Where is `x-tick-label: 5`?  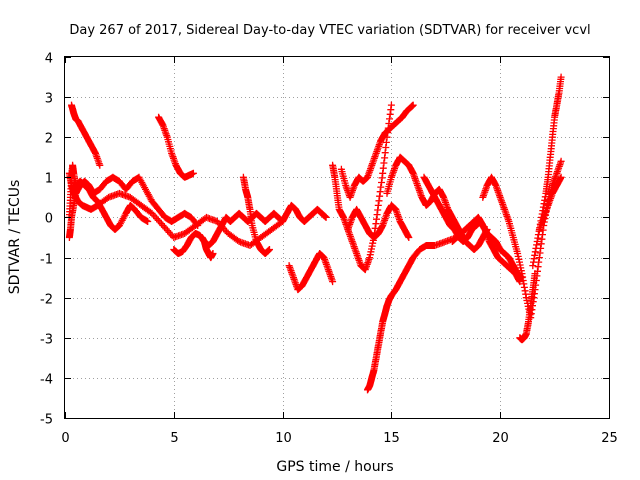
x-tick-label: 5 is located at coordinates (174, 438).